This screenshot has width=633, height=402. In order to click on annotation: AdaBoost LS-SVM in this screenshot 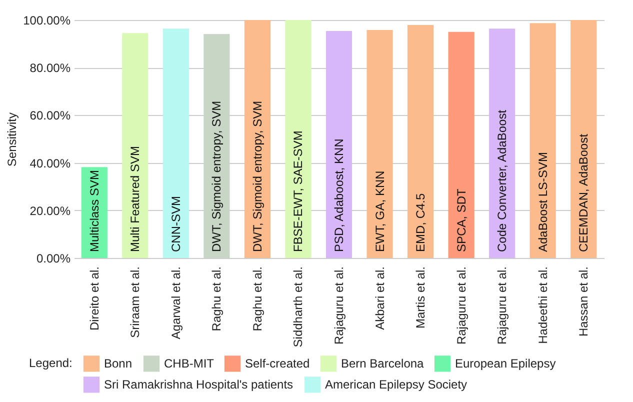, I will do `click(543, 202)`.